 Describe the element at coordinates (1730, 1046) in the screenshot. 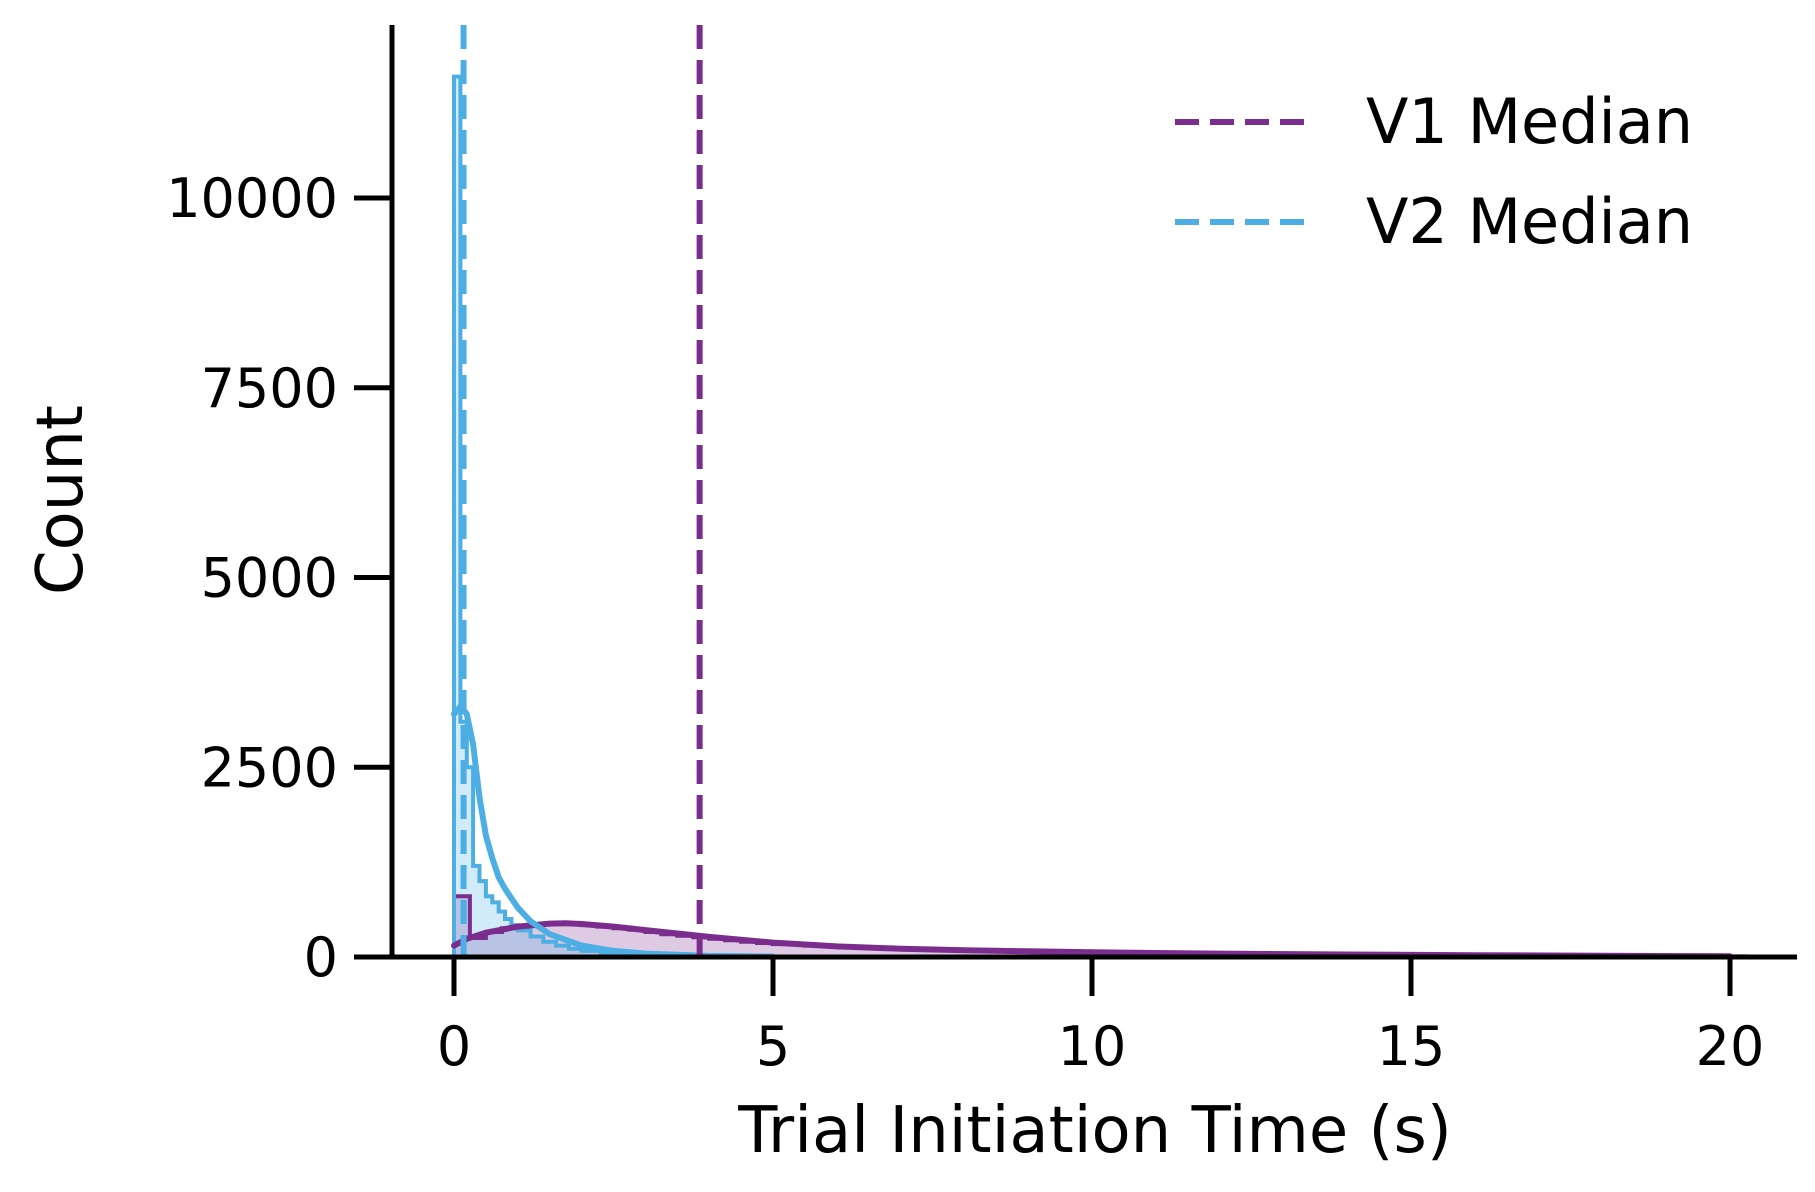

I see `x-tick-label: 20` at that location.